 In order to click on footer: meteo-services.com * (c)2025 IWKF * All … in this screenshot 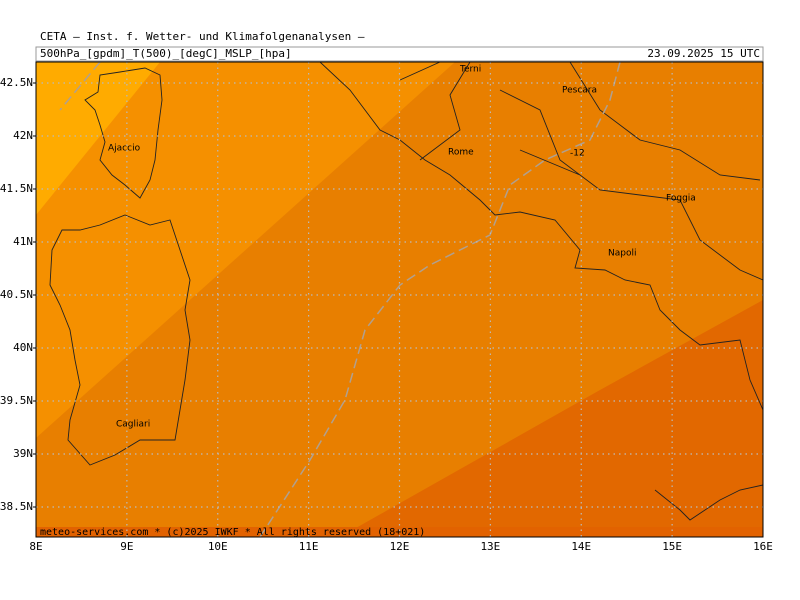, I will do `click(232, 532)`.